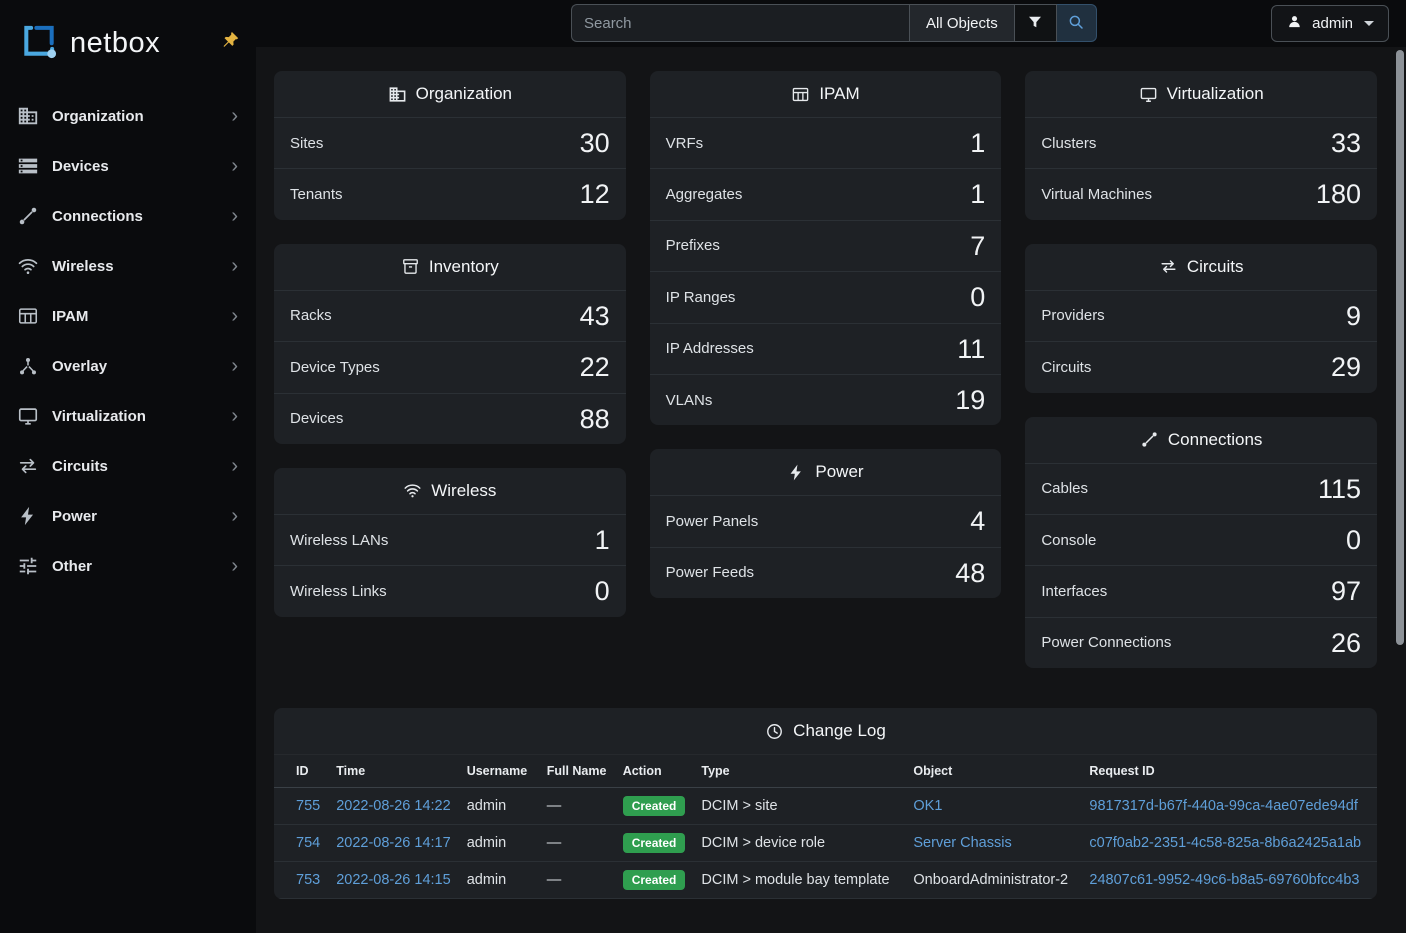  Describe the element at coordinates (970, 399) in the screenshot. I see `stat-value-vlans: 19` at that location.